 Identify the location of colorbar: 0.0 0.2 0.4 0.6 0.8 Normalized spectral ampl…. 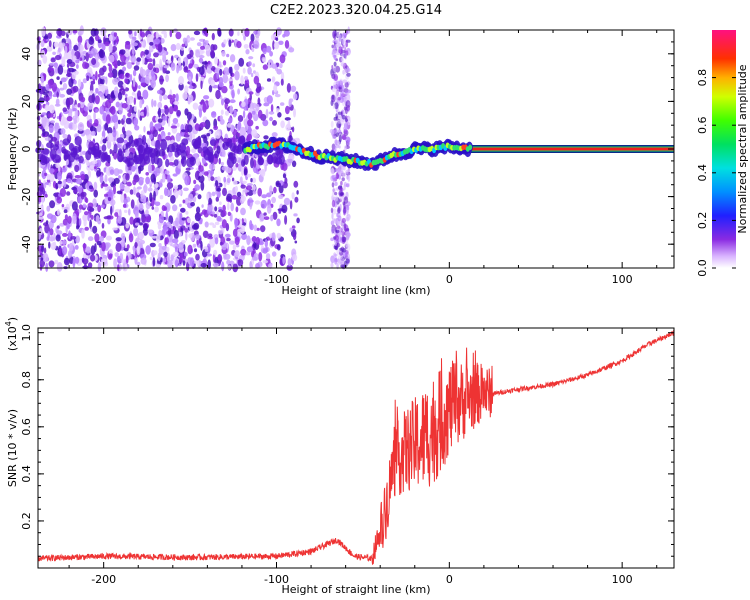
(722, 153).